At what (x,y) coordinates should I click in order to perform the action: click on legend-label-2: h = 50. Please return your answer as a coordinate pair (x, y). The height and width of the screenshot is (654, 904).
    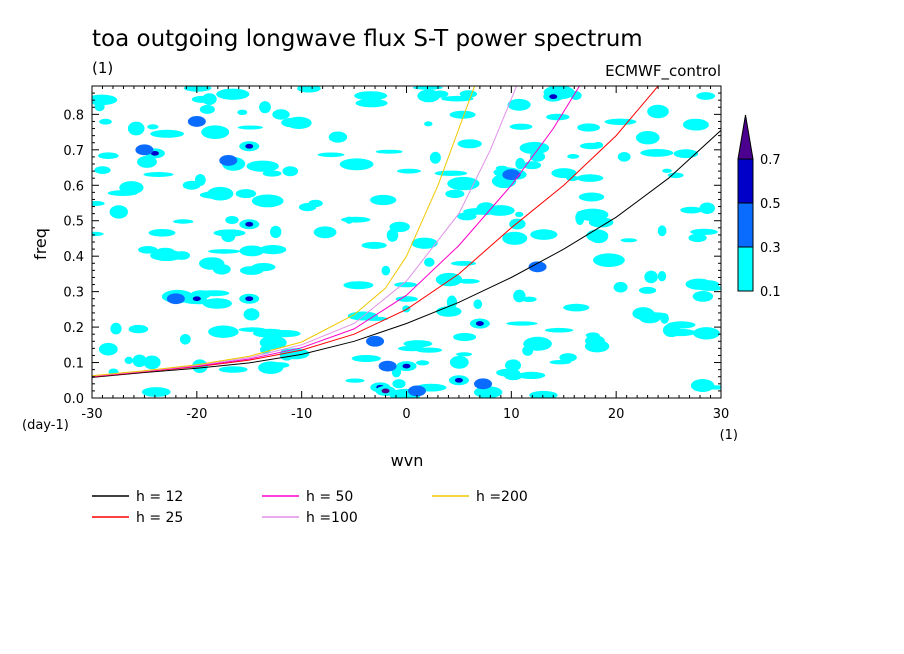
    Looking at the image, I should click on (329, 497).